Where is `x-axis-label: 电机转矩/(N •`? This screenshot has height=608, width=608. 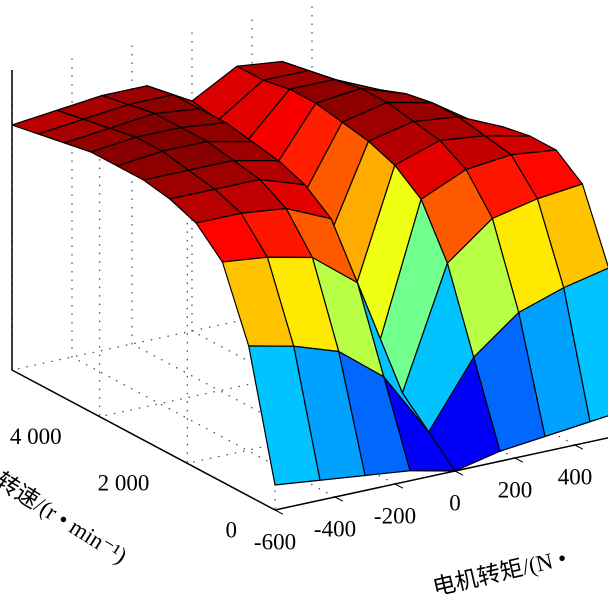 x-axis-label: 电机转矩/(N • is located at coordinates (499, 572).